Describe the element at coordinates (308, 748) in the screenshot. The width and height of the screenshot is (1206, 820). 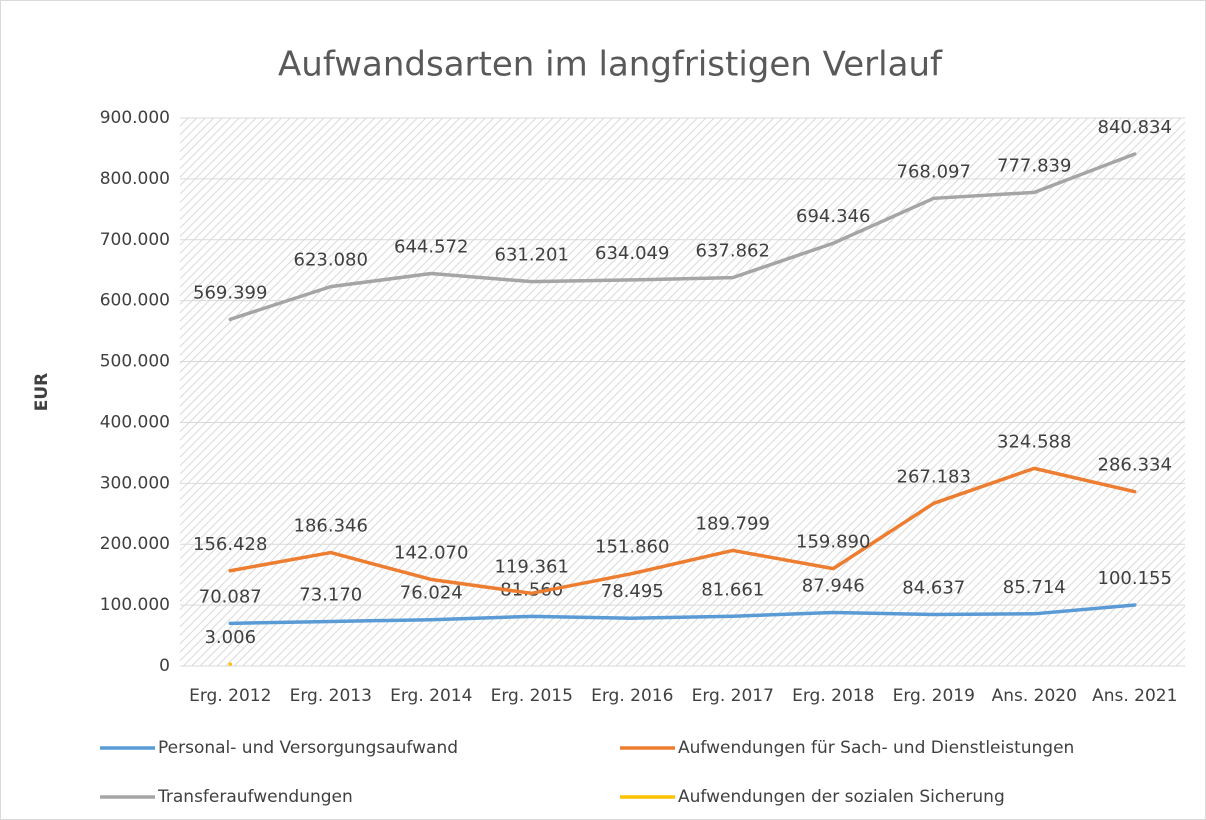
I see `legend-label: Personal- und Versorgungsaufwand` at that location.